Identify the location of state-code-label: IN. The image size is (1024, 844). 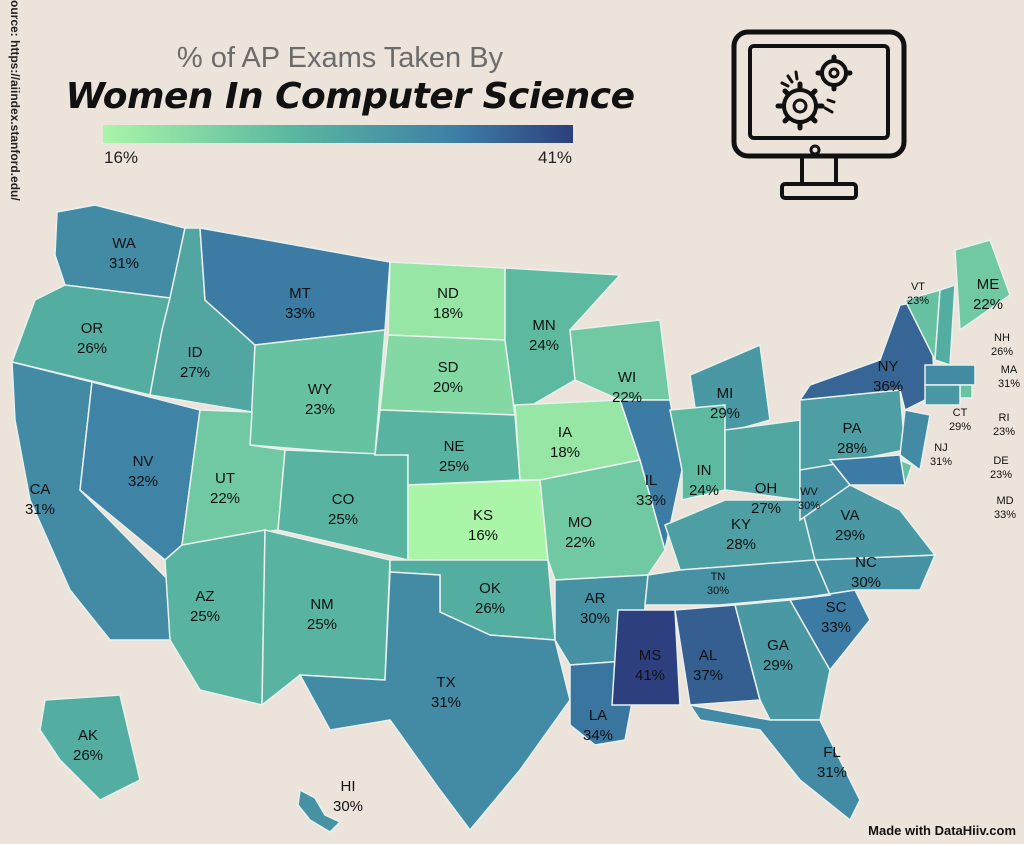
(704, 470).